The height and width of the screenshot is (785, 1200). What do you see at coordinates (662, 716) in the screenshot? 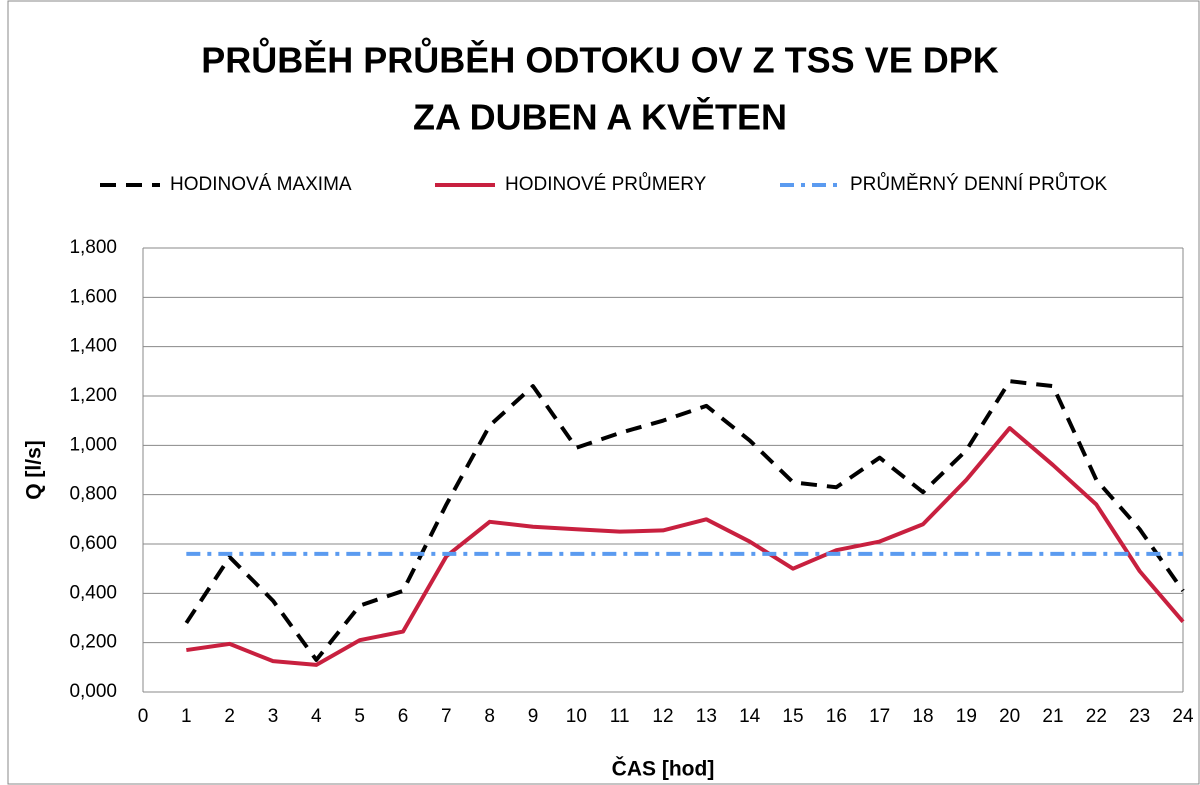
I see `x-tick-label: 12` at bounding box center [662, 716].